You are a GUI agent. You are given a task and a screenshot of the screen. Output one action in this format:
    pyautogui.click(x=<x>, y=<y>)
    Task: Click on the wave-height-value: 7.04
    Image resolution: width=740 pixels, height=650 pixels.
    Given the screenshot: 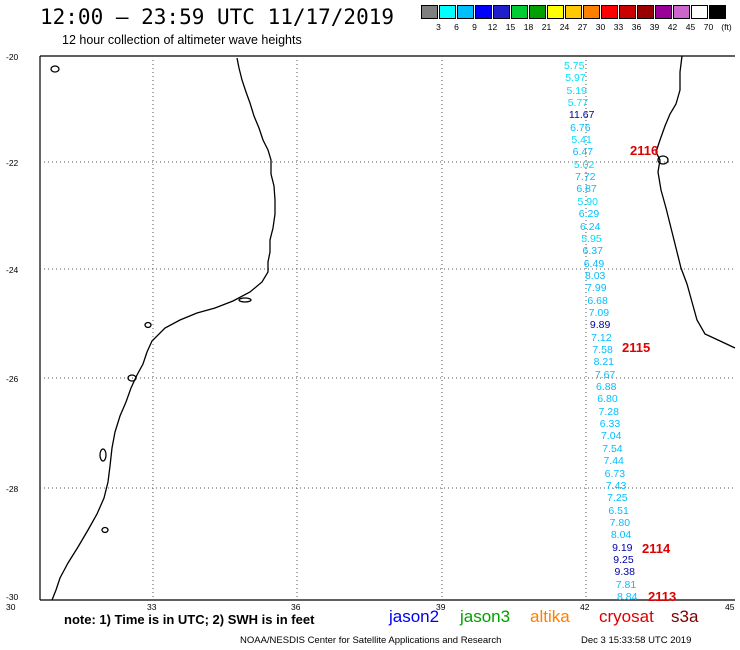 What is the action you would take?
    pyautogui.click(x=611, y=436)
    